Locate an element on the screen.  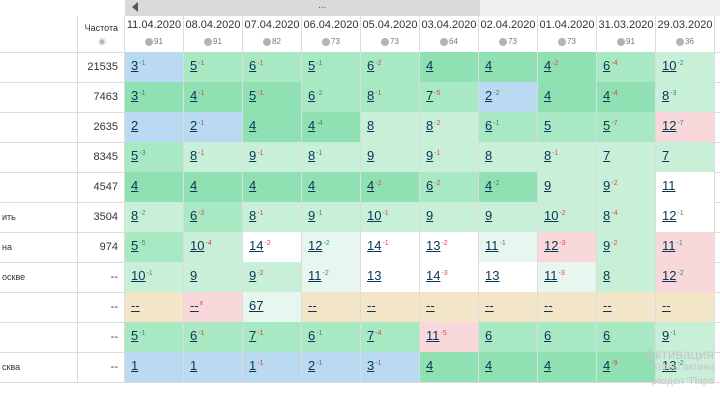
position-cell: 10-1 is located at coordinates (390, 217).